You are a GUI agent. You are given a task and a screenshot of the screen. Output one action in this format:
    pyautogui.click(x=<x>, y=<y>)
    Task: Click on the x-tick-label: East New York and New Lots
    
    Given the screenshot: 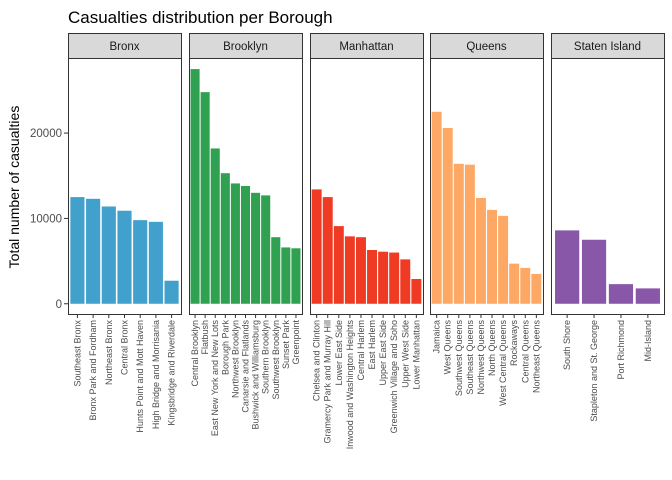 What is the action you would take?
    pyautogui.click(x=215, y=378)
    